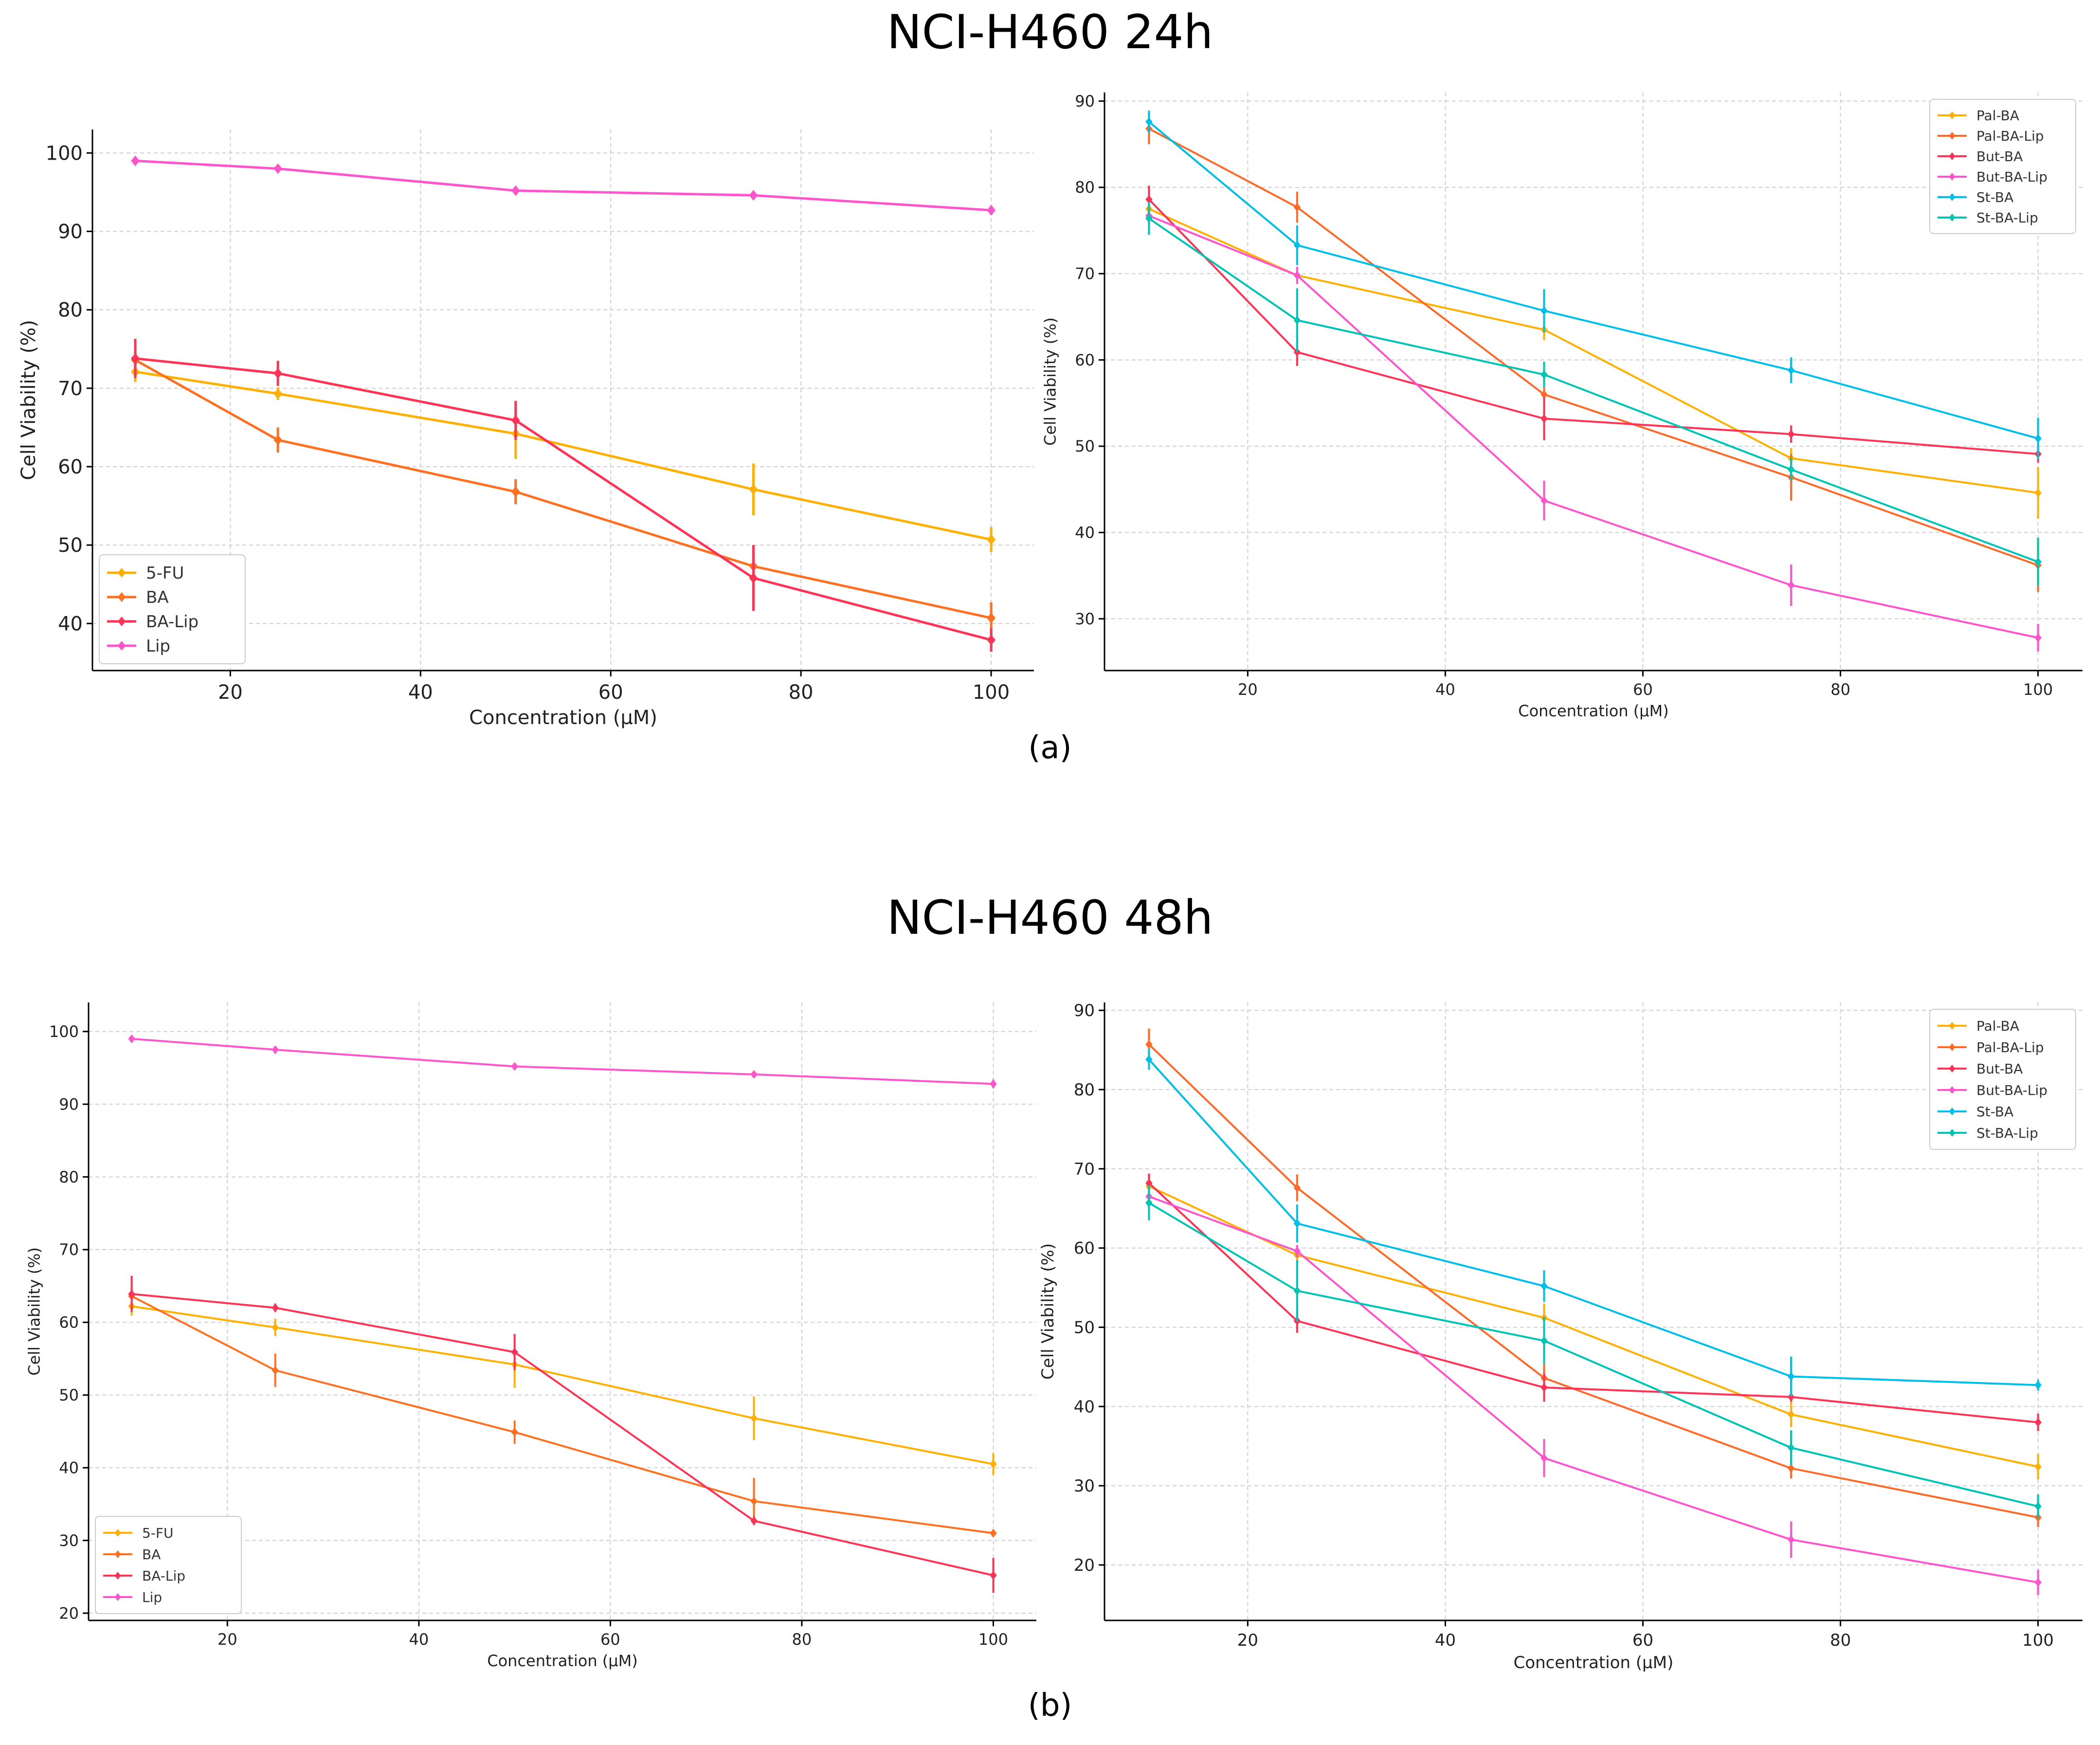 Image resolution: width=2100 pixels, height=1745 pixels. I want to click on y-tick-label: 40, so click(1085, 1407).